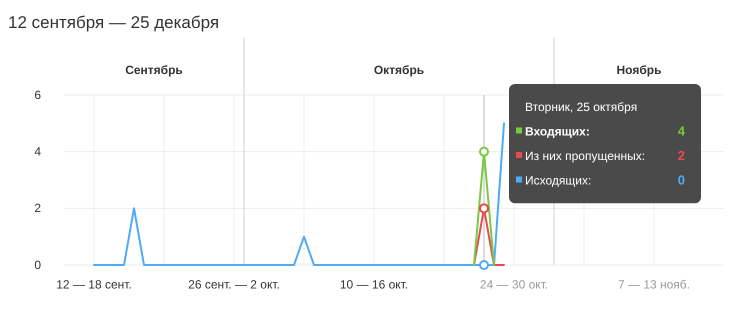  I want to click on annotation: 2, so click(681, 155).